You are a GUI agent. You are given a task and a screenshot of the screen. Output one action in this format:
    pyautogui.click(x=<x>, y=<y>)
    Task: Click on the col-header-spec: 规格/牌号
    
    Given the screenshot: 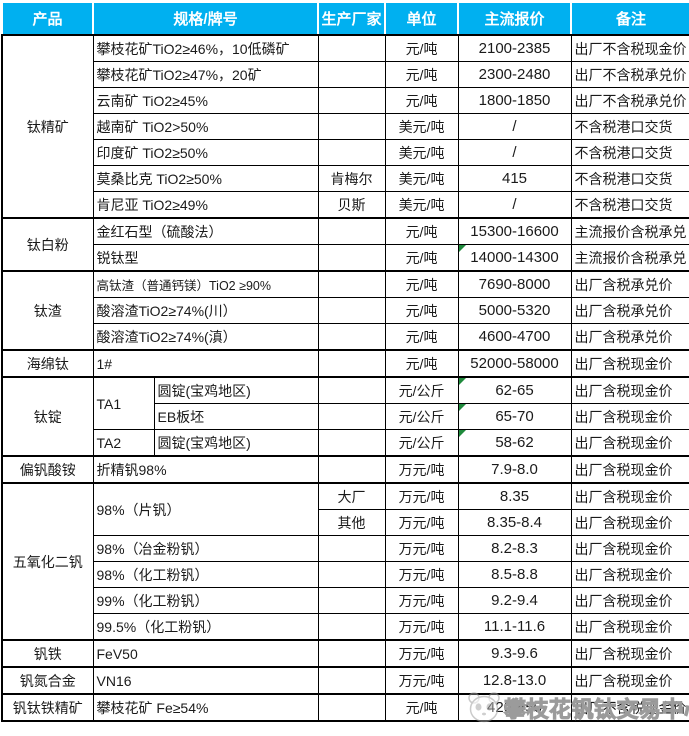 What is the action you would take?
    pyautogui.click(x=205, y=18)
    